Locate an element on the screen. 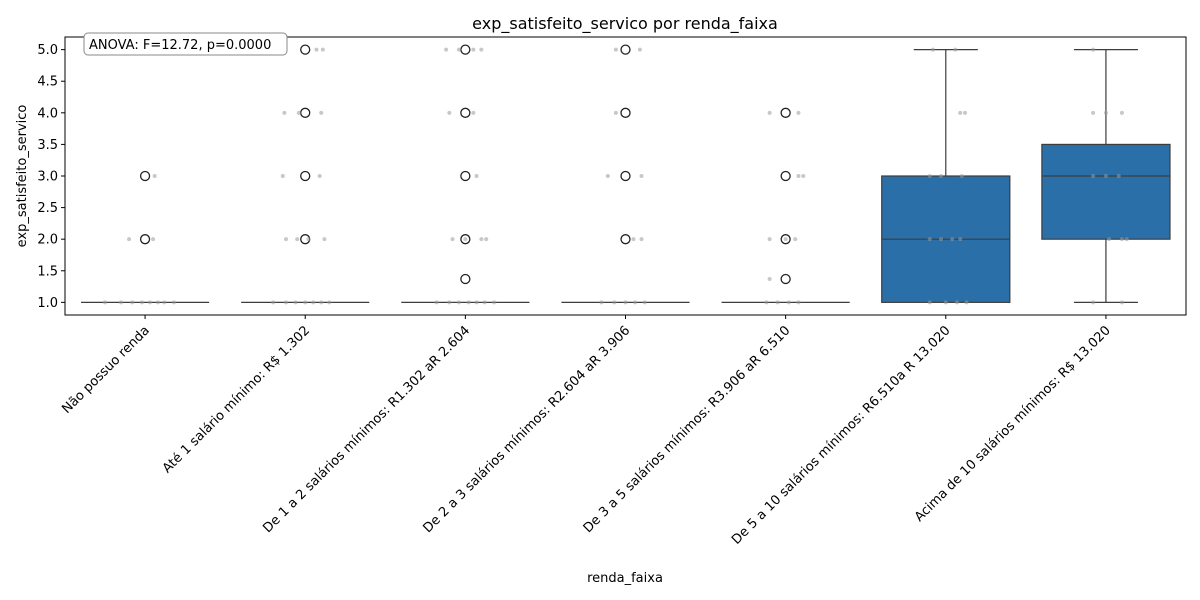 This screenshot has height=600, width=1200. y-tick-label: 2.5 is located at coordinates (47, 208).